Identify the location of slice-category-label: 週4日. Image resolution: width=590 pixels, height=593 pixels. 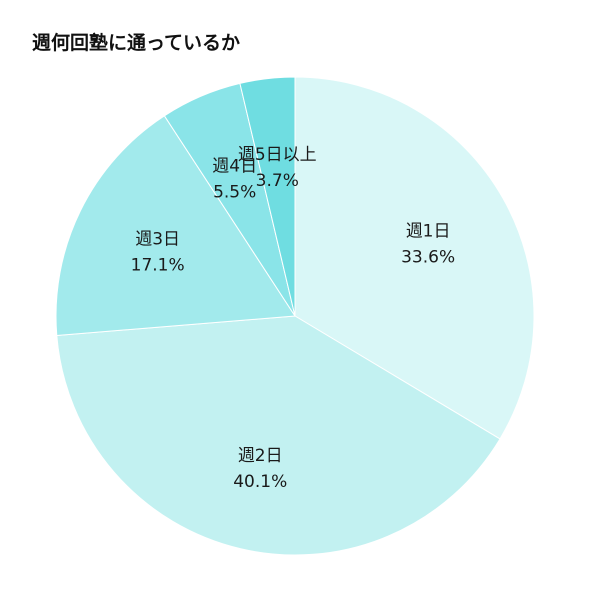
(234, 166).